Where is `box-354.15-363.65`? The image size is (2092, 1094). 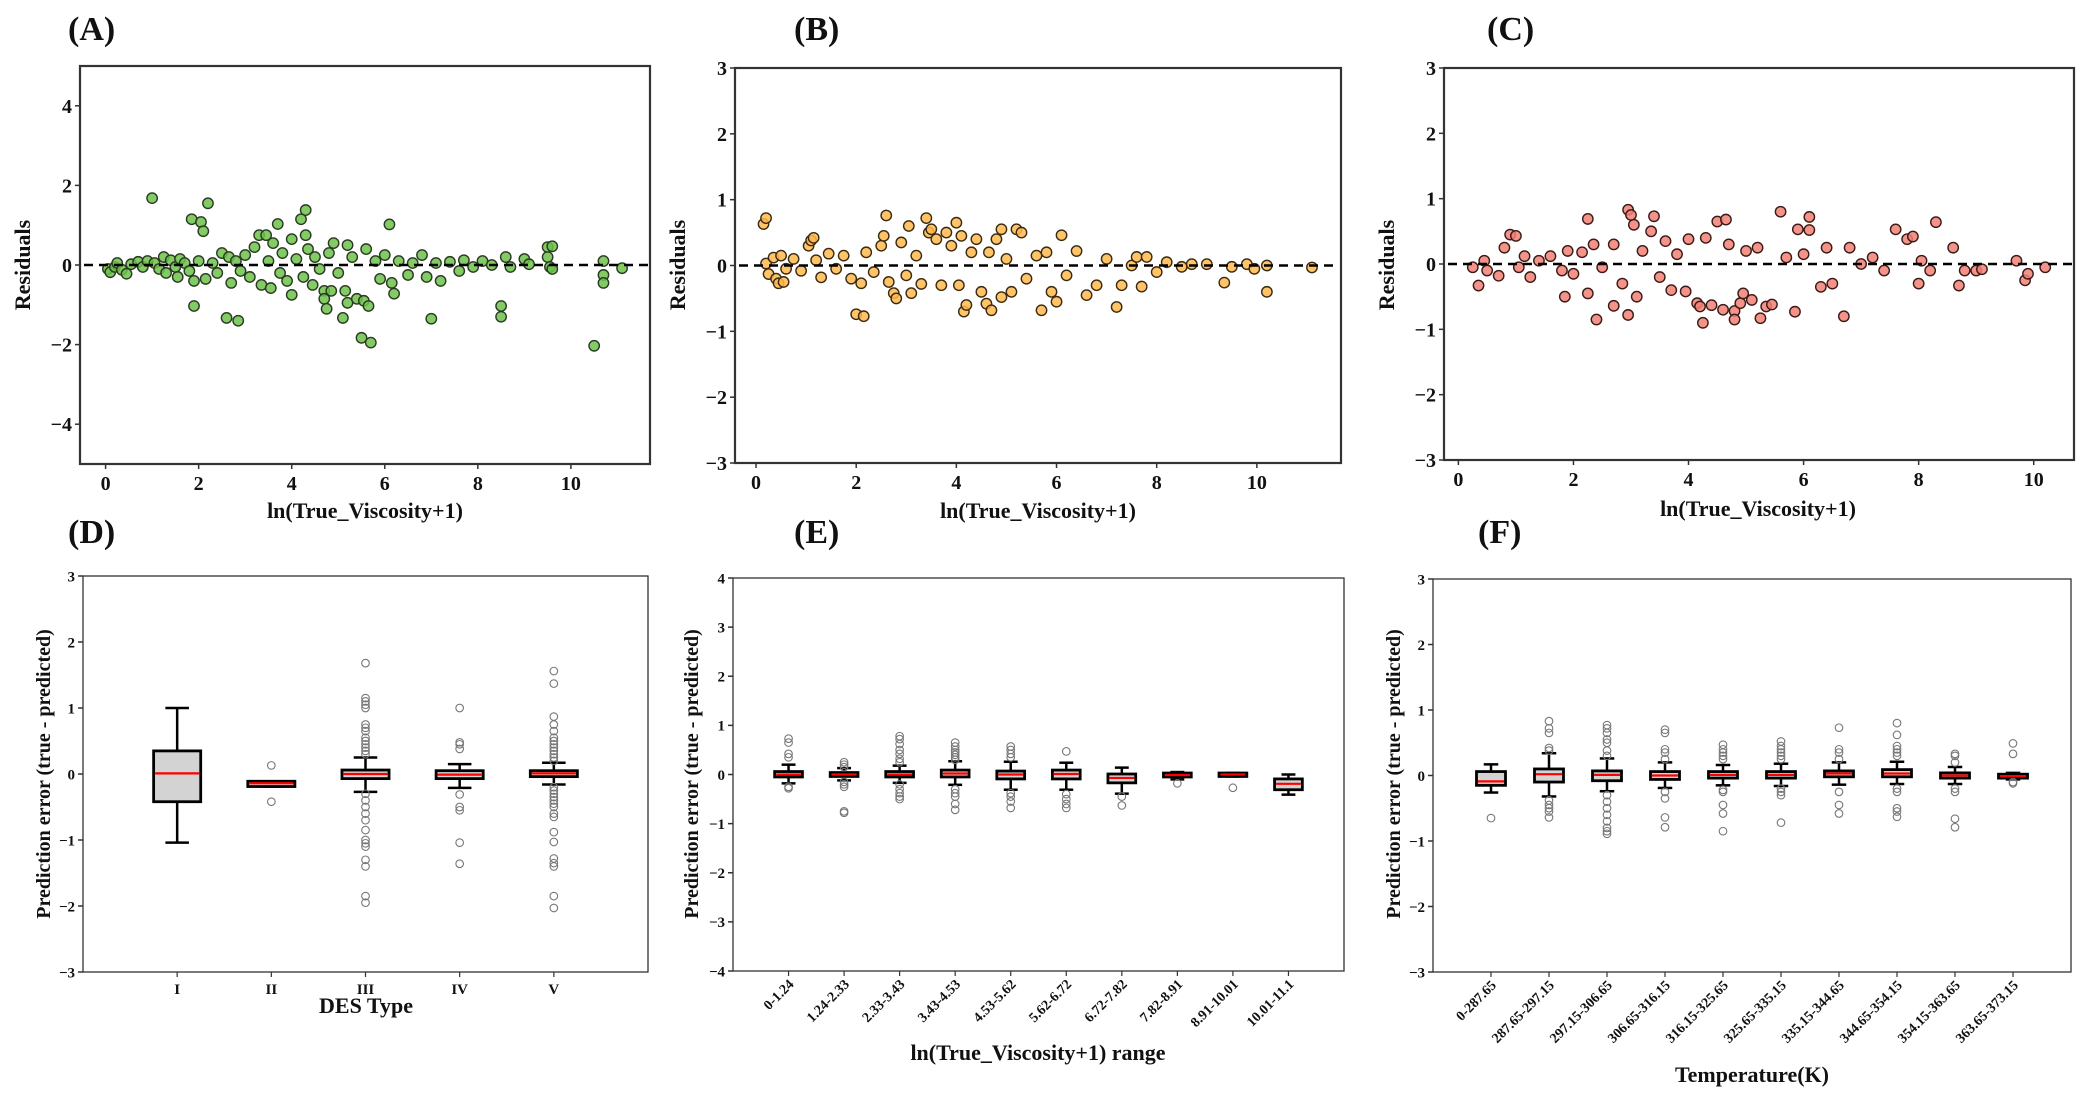 box-354.15-363.65 is located at coordinates (1955, 790).